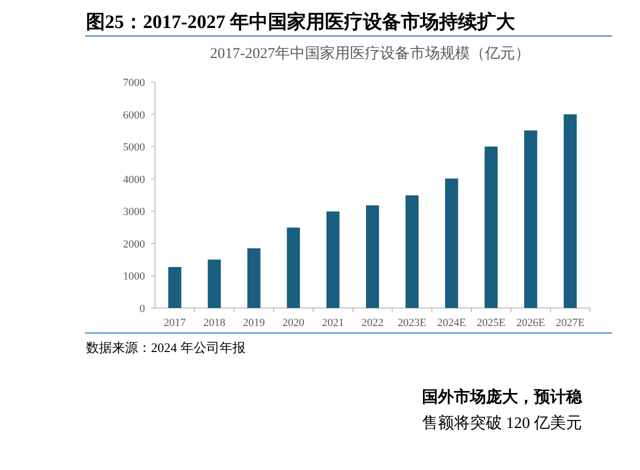  Describe the element at coordinates (214, 323) in the screenshot. I see `x-tick-label: 2018` at that location.